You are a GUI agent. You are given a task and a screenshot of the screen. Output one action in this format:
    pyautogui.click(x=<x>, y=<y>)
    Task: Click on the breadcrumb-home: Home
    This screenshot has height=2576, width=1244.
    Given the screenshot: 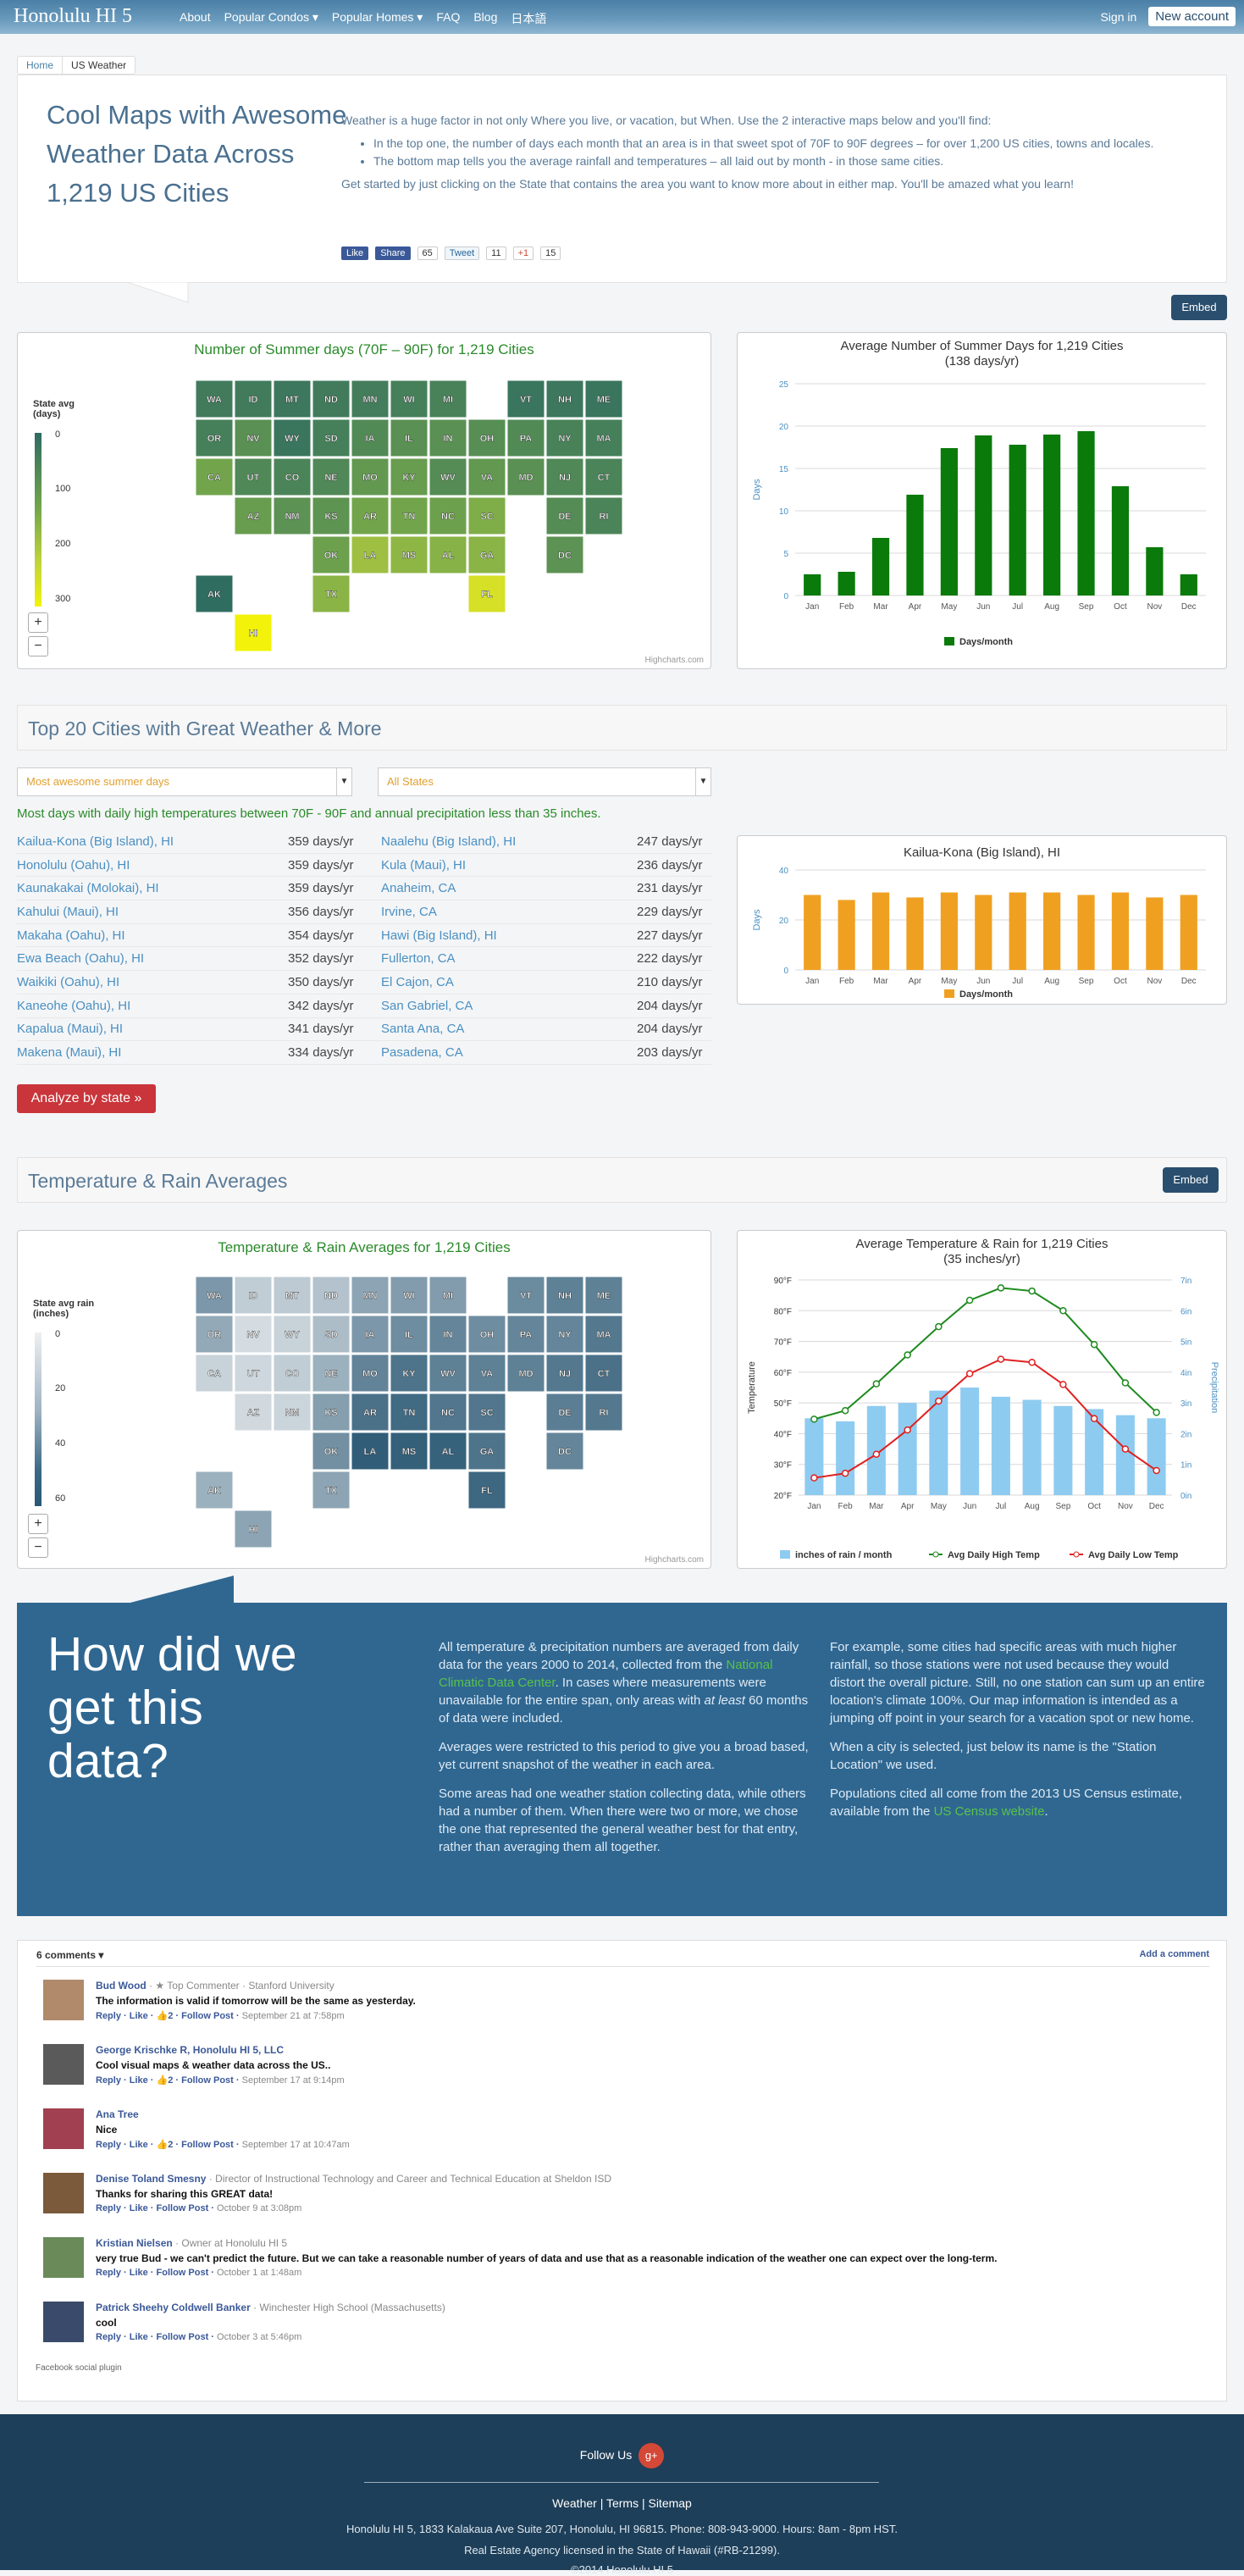 What is the action you would take?
    pyautogui.click(x=41, y=65)
    